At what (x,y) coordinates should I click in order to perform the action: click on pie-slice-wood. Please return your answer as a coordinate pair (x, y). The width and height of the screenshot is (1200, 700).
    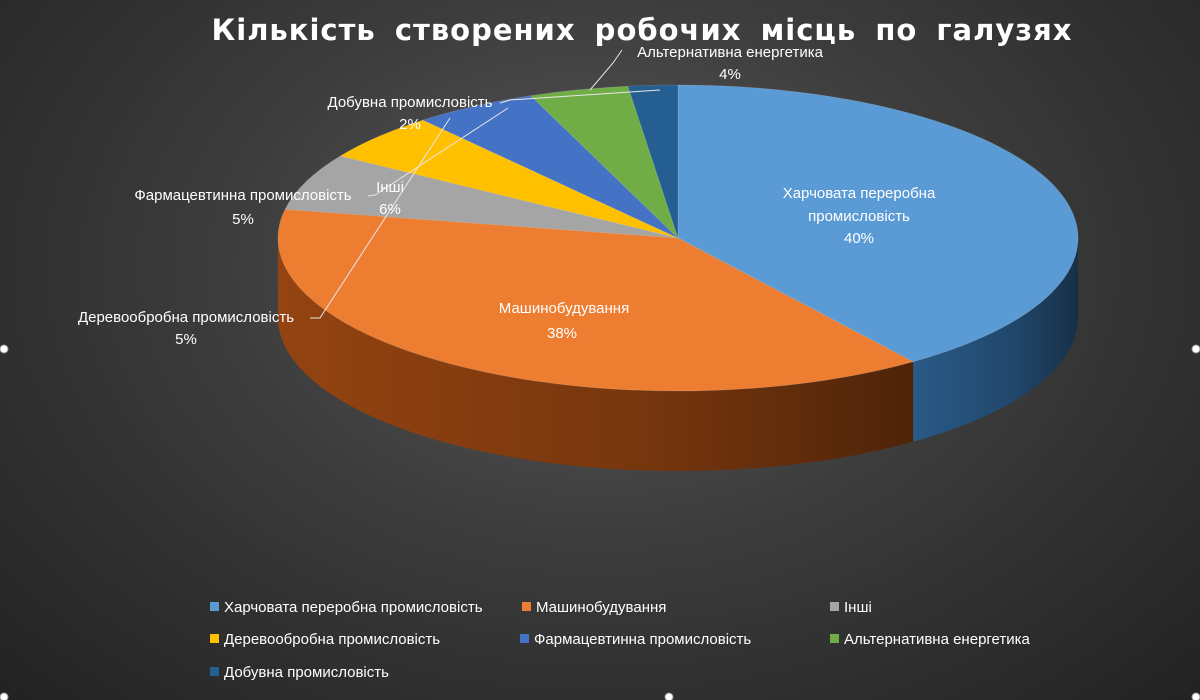
    Looking at the image, I should click on (509, 179).